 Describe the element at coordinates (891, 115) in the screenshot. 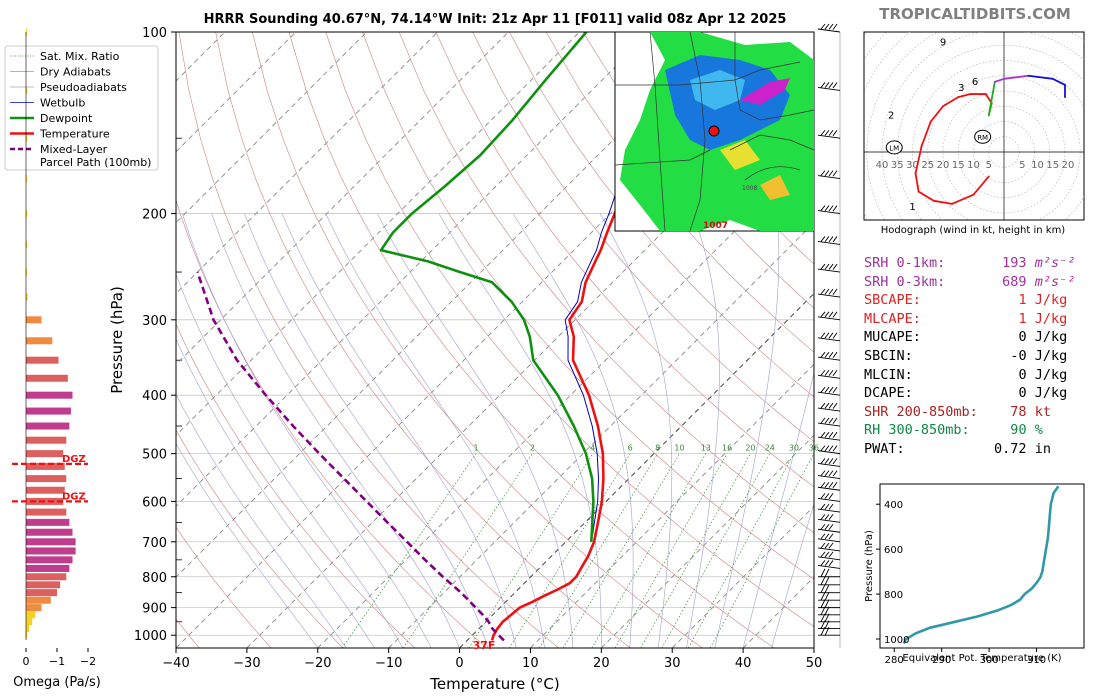

I see `hodo-height-label: 2` at that location.